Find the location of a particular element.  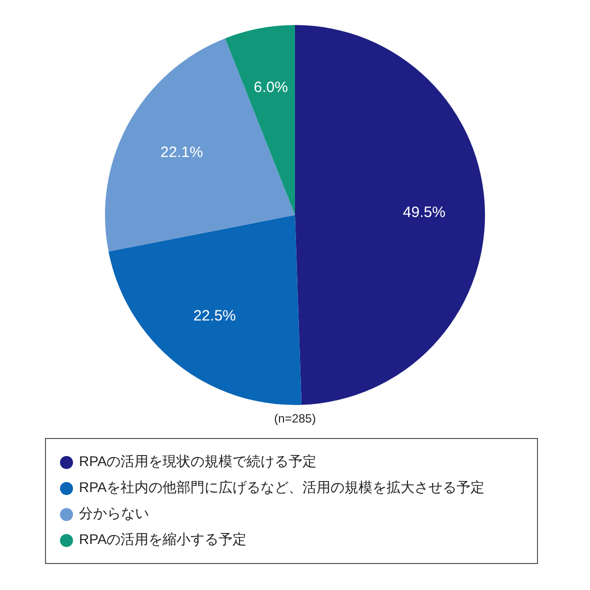

data-label: 22.5% is located at coordinates (214, 315).